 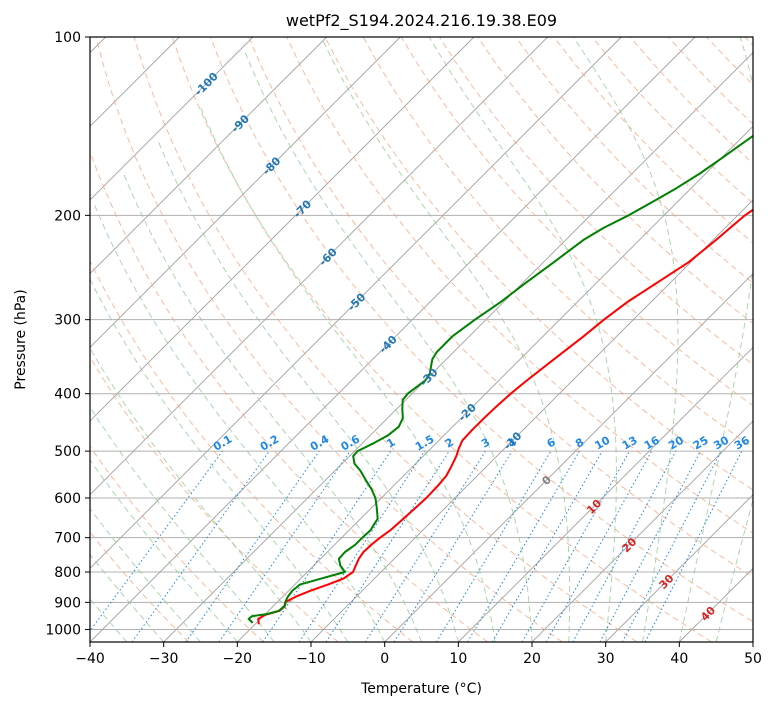 I want to click on y-ticks: 100 200 300 400 500 600 700 800 900 1000, so click(x=67, y=334).